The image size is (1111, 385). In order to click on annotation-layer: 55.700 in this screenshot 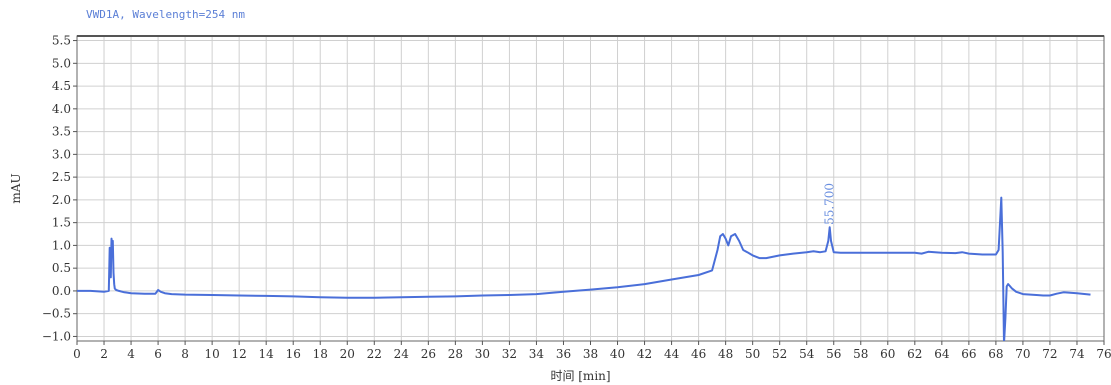, I will do `click(830, 204)`.